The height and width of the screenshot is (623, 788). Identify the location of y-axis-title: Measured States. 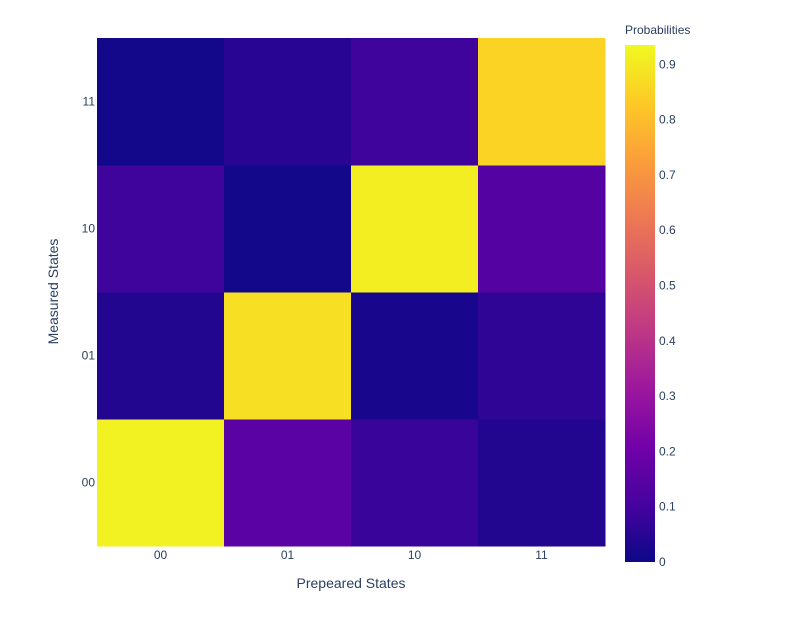
(53, 292).